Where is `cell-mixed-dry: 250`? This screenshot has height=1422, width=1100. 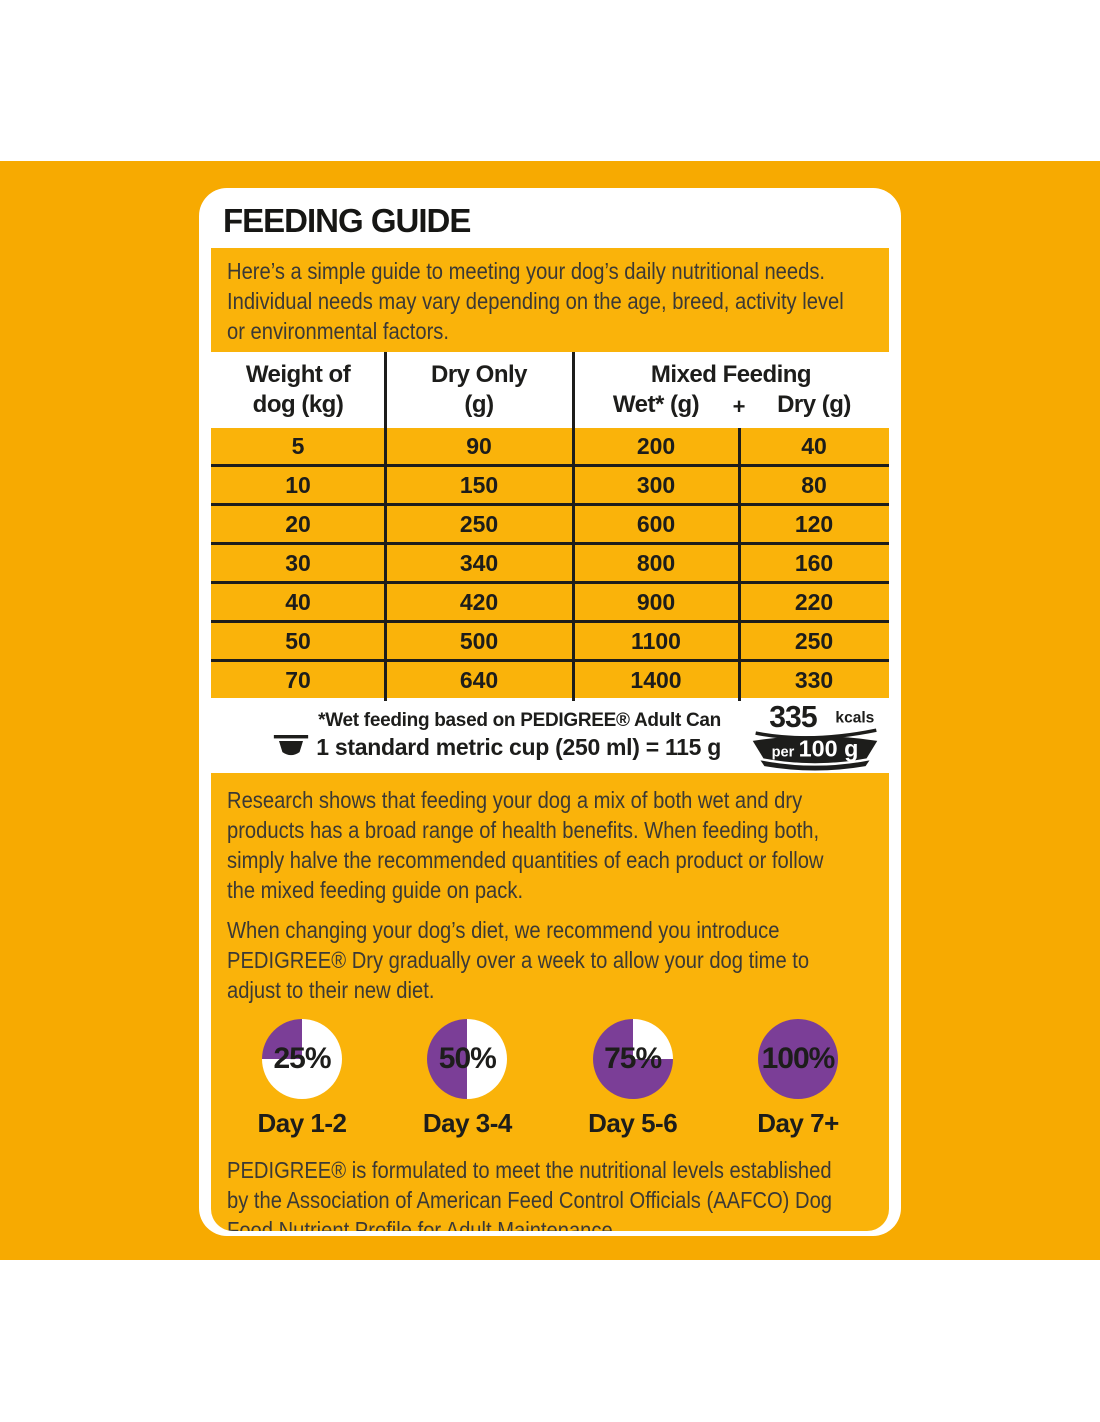
cell-mixed-dry: 250 is located at coordinates (814, 640).